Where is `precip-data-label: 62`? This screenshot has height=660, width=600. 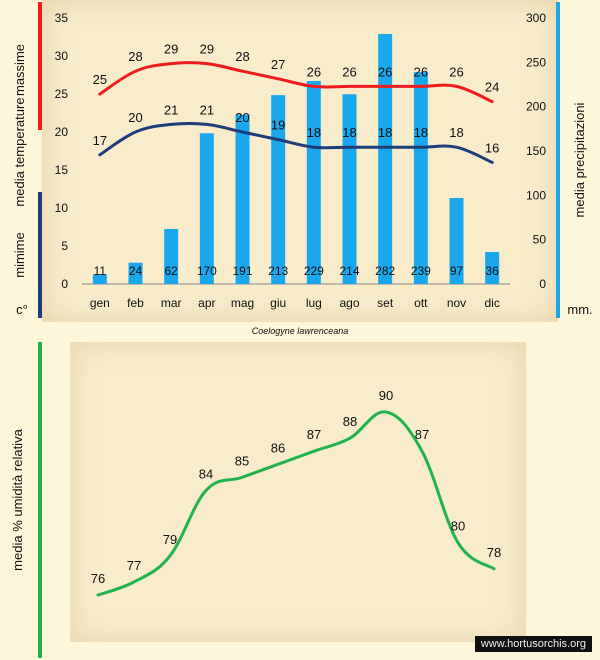
precip-data-label: 62 is located at coordinates (171, 271).